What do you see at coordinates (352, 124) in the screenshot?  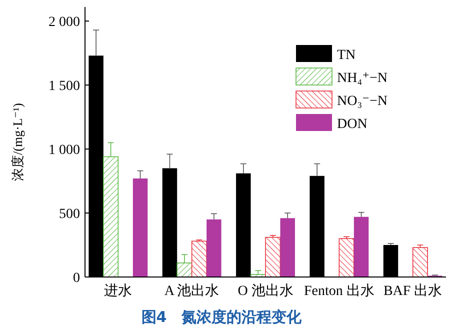 I see `legend-label: DON` at bounding box center [352, 124].